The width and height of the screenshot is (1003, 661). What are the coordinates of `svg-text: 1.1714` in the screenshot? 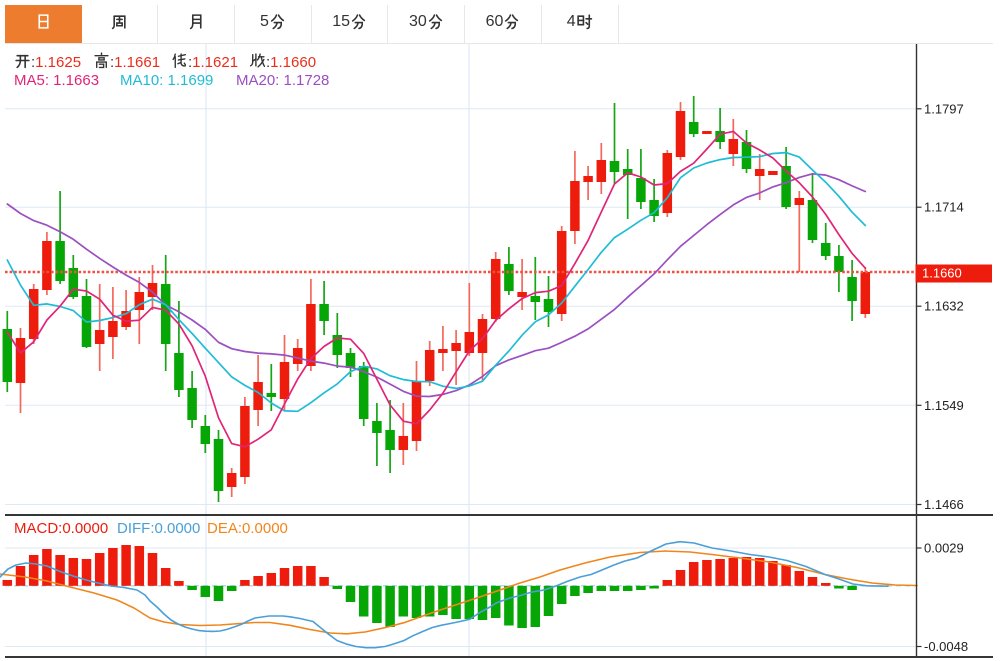 It's located at (944, 207).